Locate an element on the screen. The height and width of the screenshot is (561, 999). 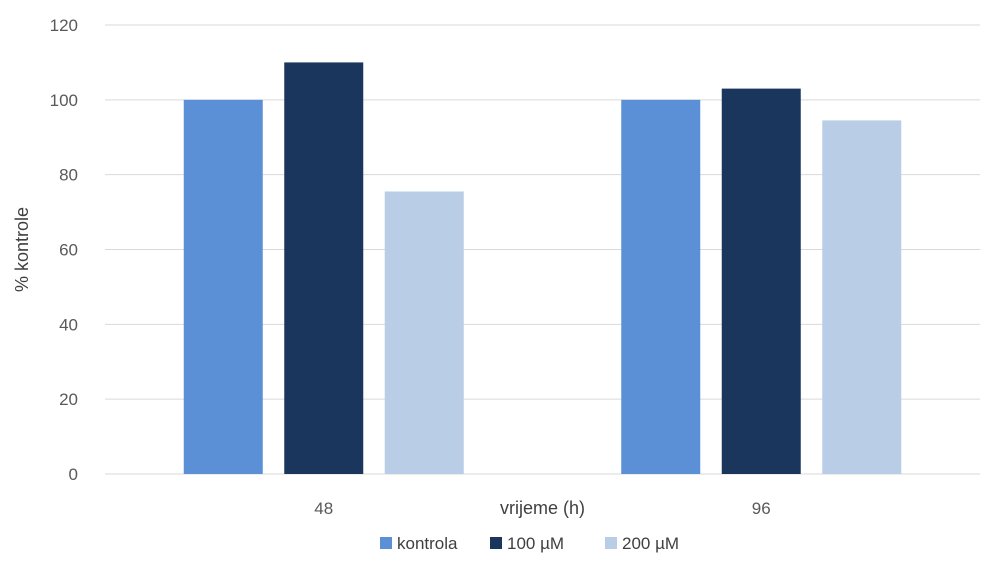
y-axis-title: % kontrole is located at coordinates (22, 249).